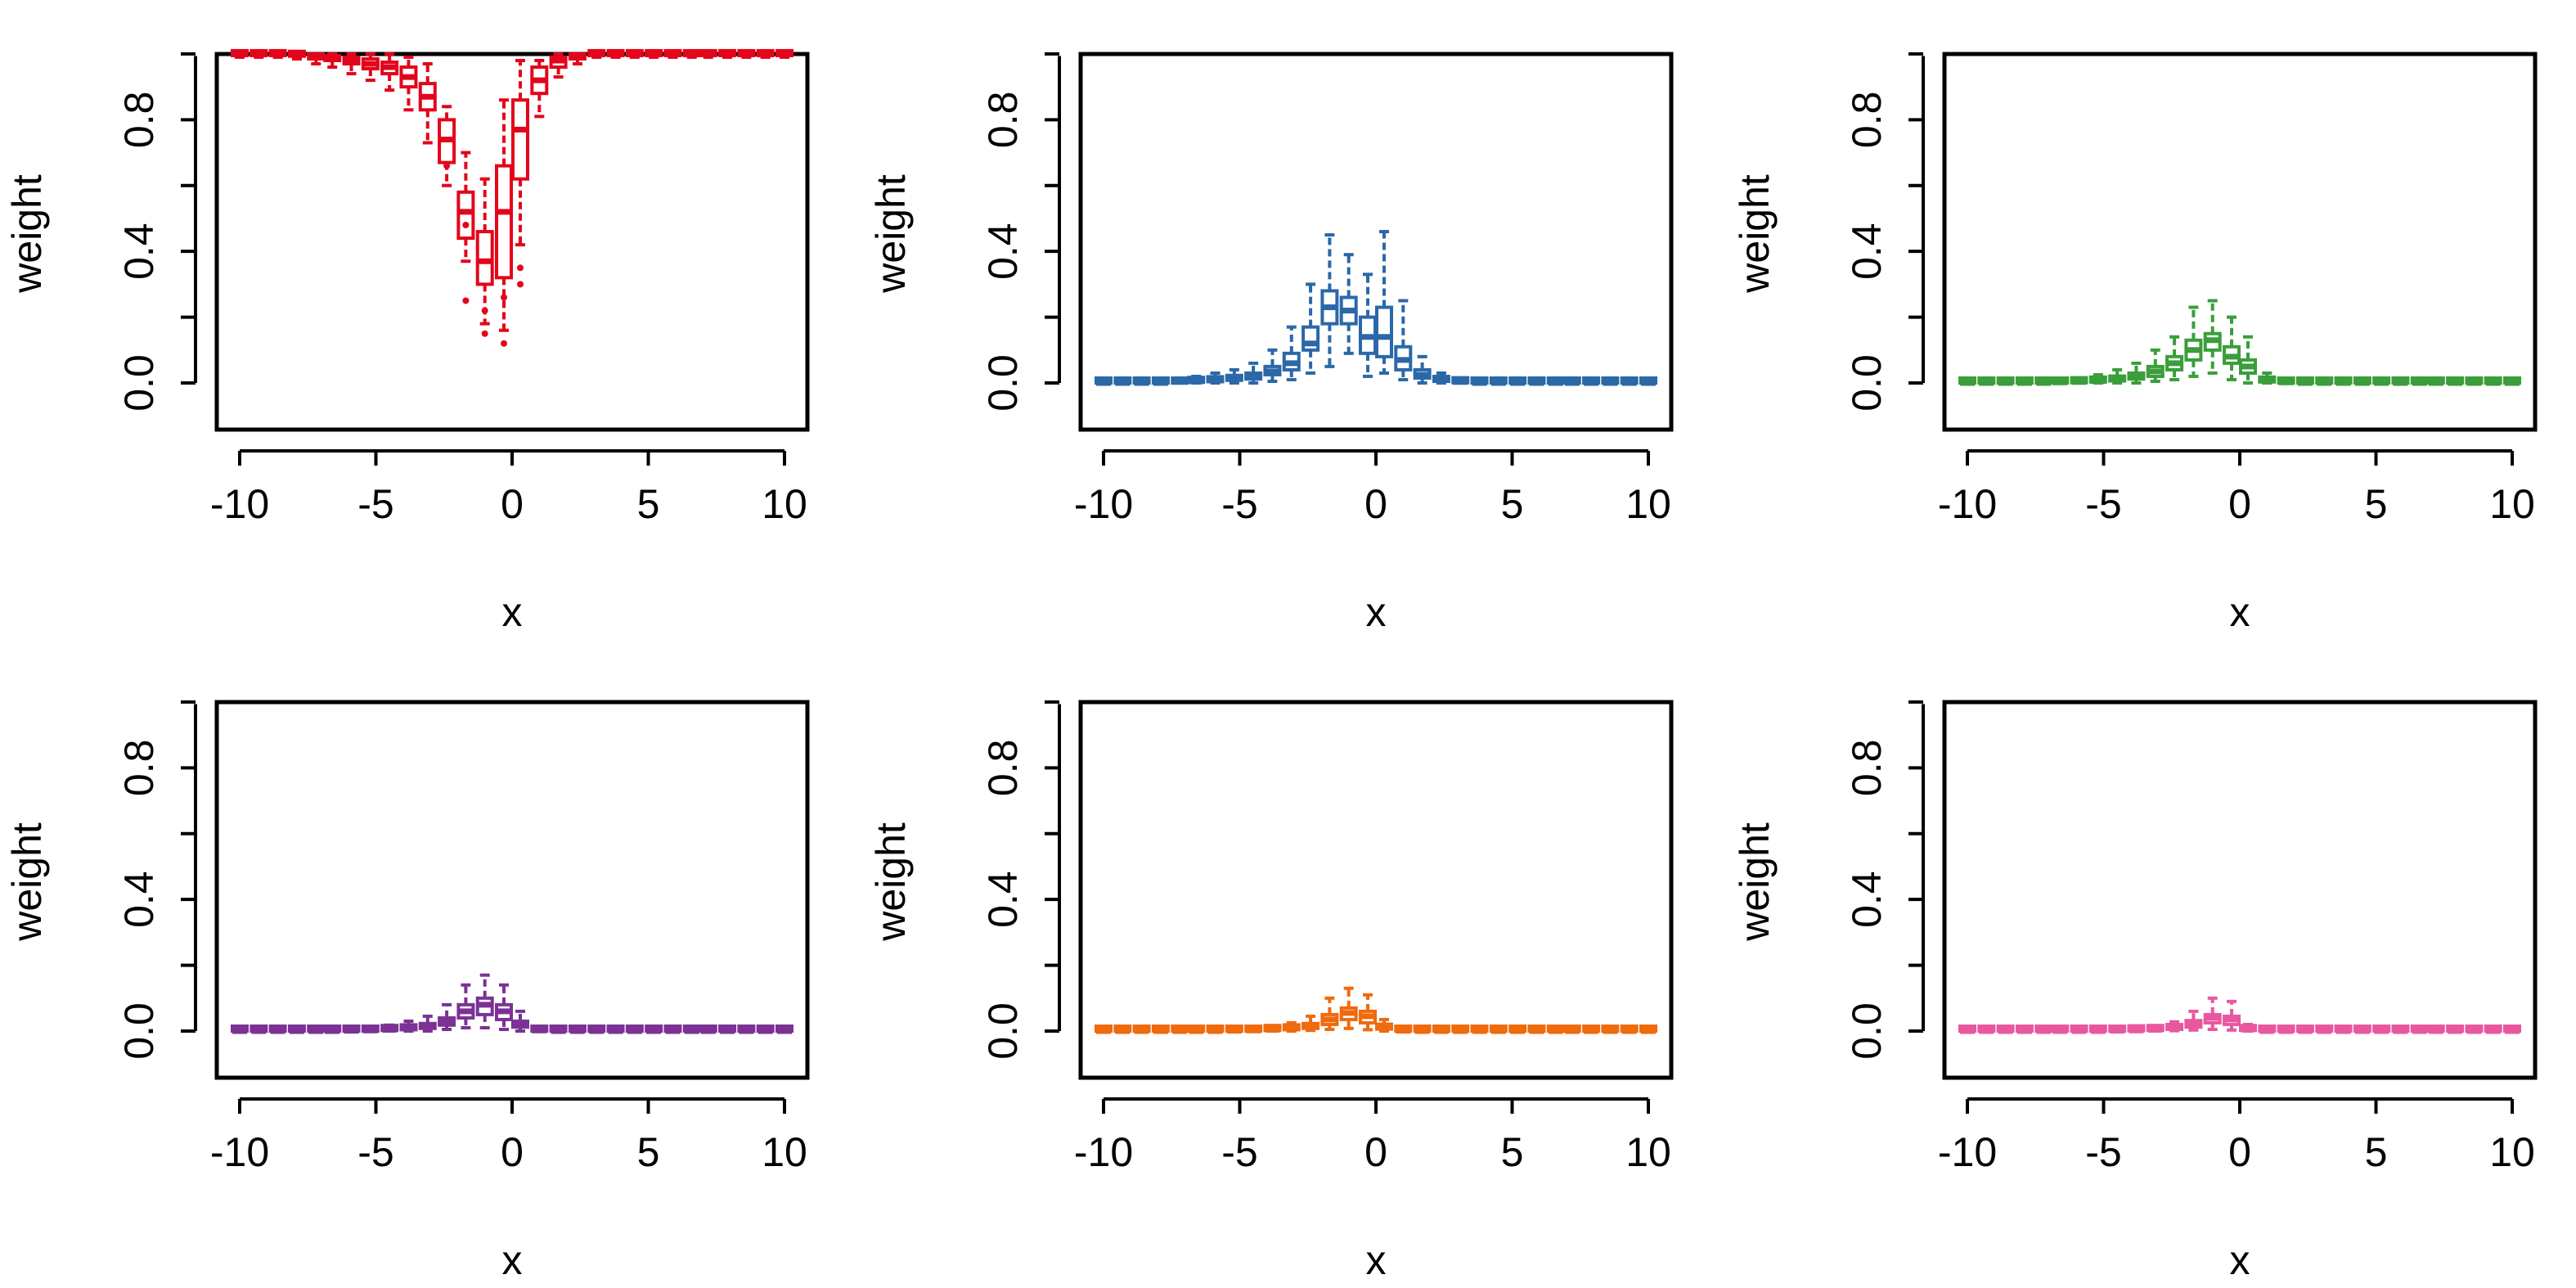 The height and width of the screenshot is (1288, 2576). I want to click on x-axis-title: x, so click(2240, 612).